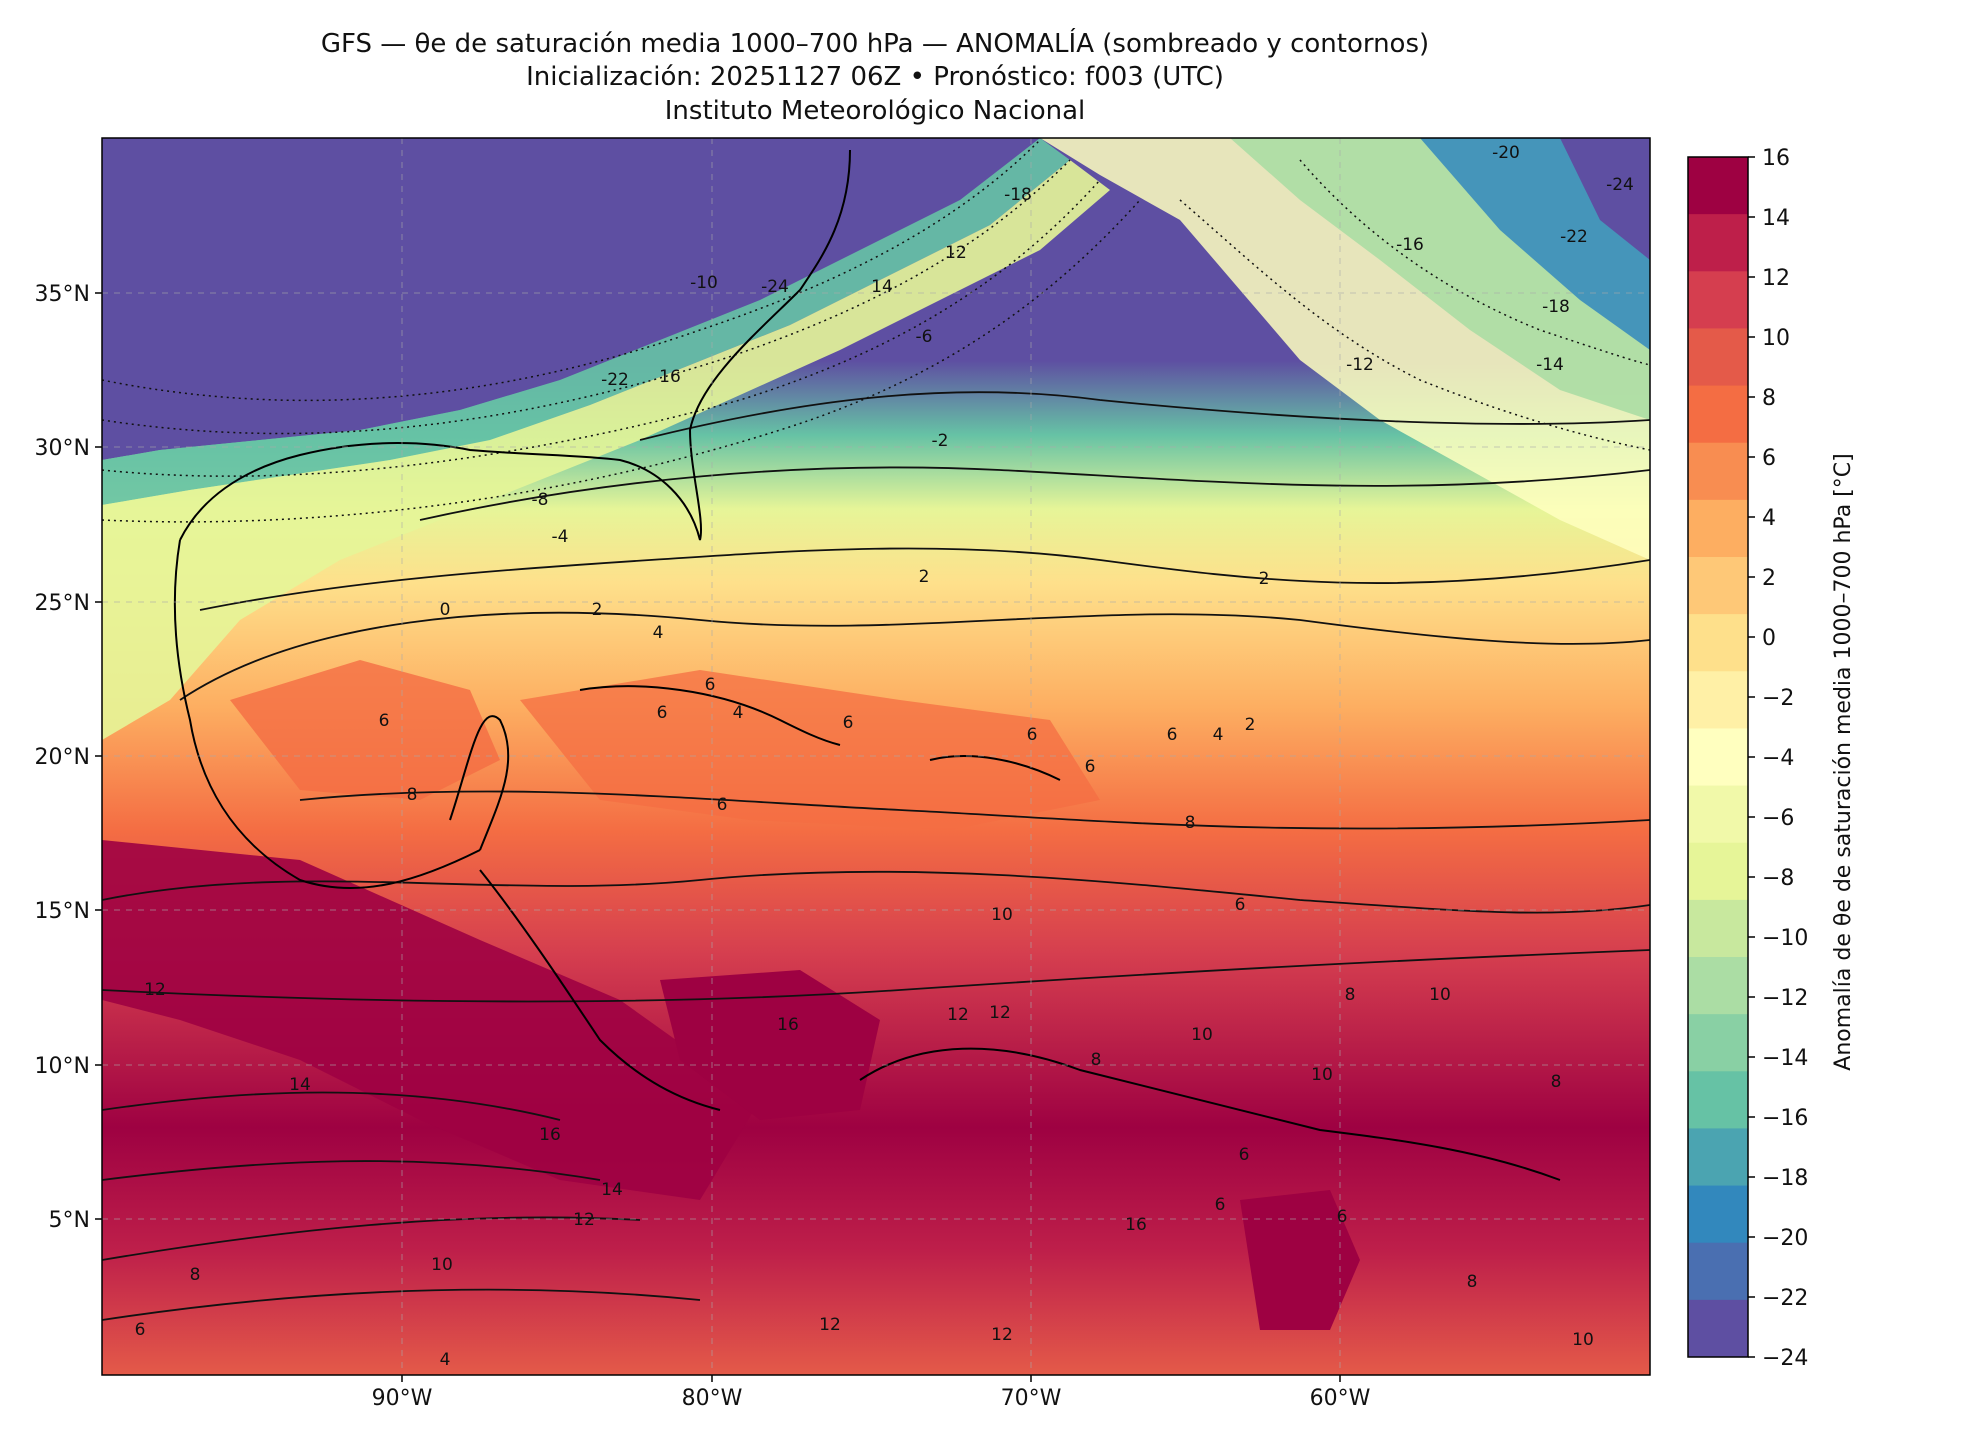 Image resolution: width=1980 pixels, height=1440 pixels. What do you see at coordinates (1785, 1238) in the screenshot?
I see `colorbar-tick-label: −20` at bounding box center [1785, 1238].